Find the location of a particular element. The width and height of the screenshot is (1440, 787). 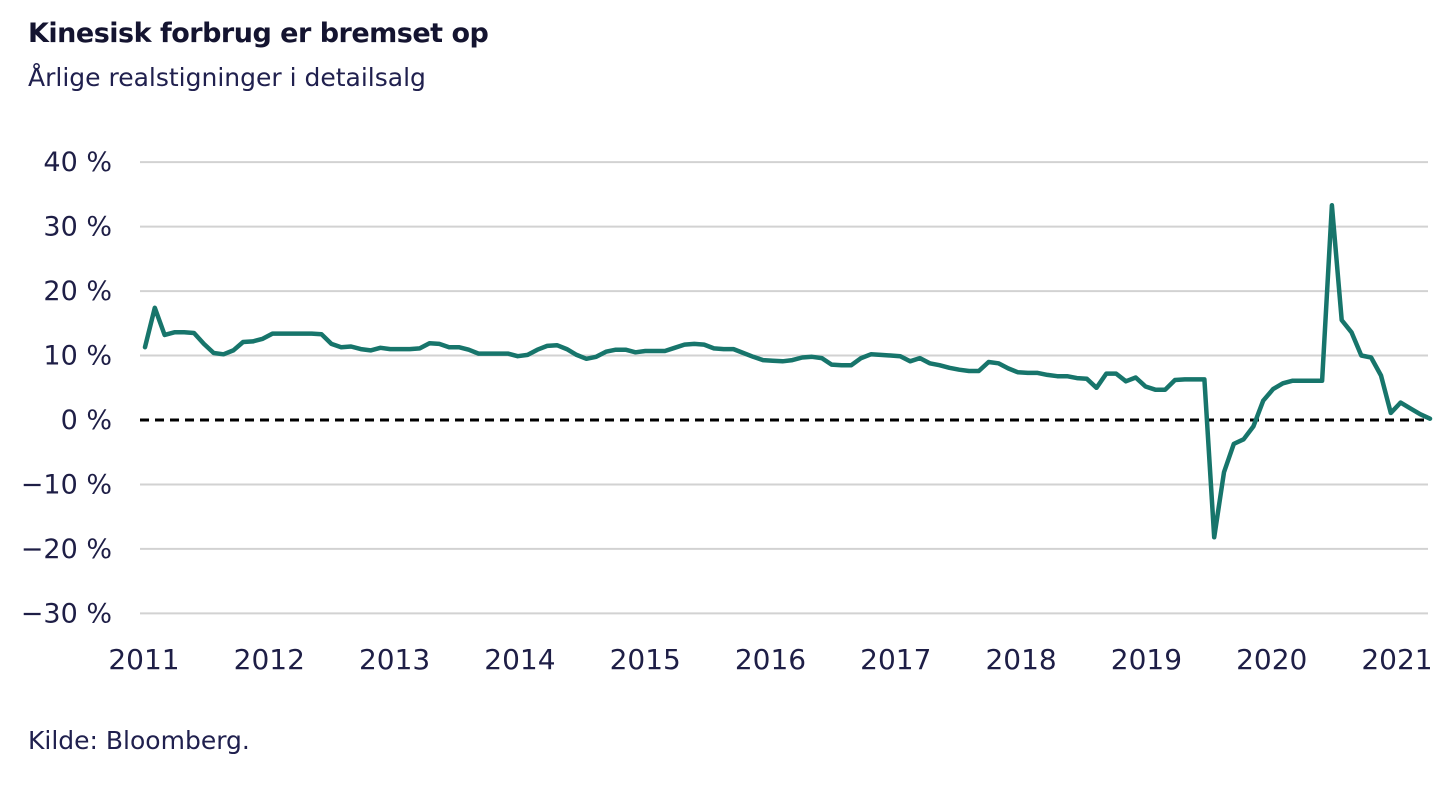

x-tick-label: 2019 is located at coordinates (1146, 659).